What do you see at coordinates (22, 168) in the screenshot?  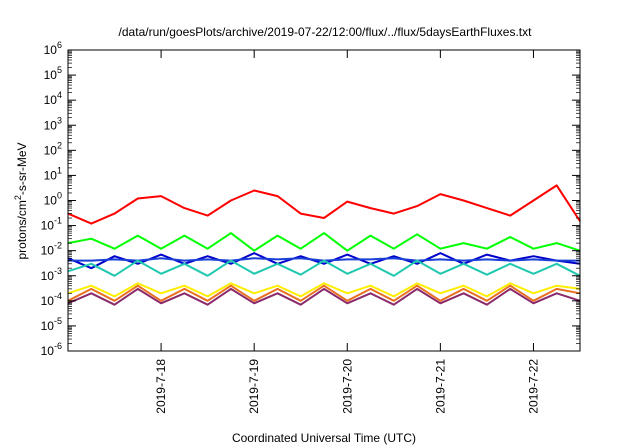 I see `y-axis-label-rest: -s-sr-MeV` at bounding box center [22, 168].